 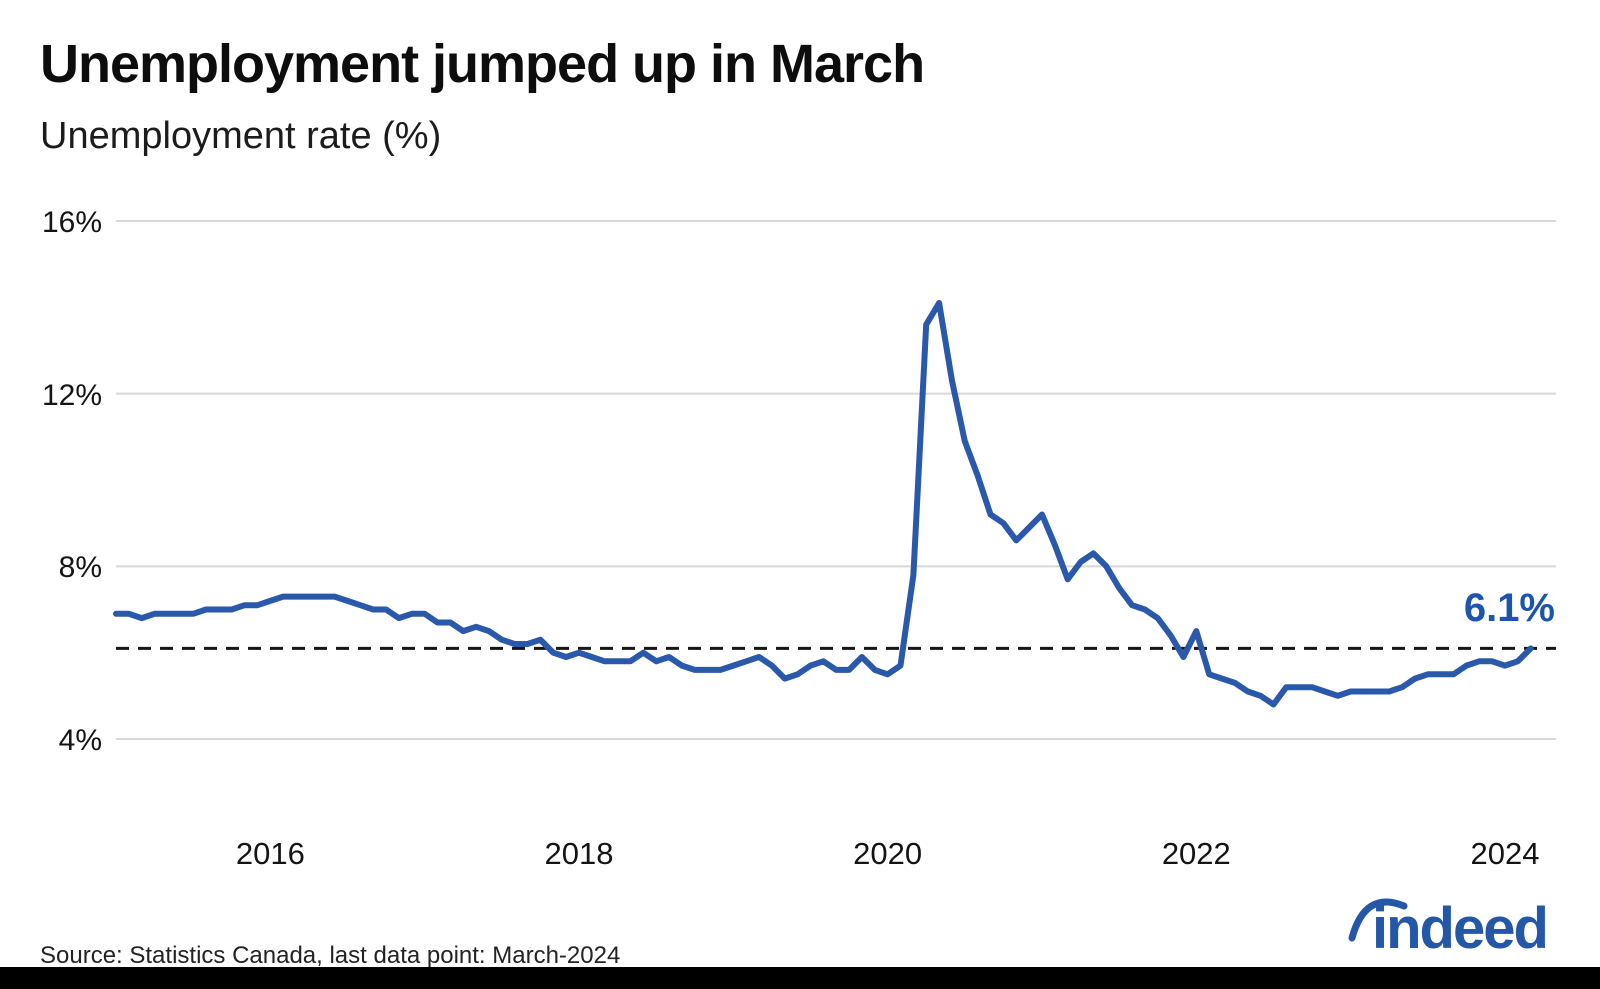 What do you see at coordinates (80, 740) in the screenshot?
I see `y-tick-label-4: 4%` at bounding box center [80, 740].